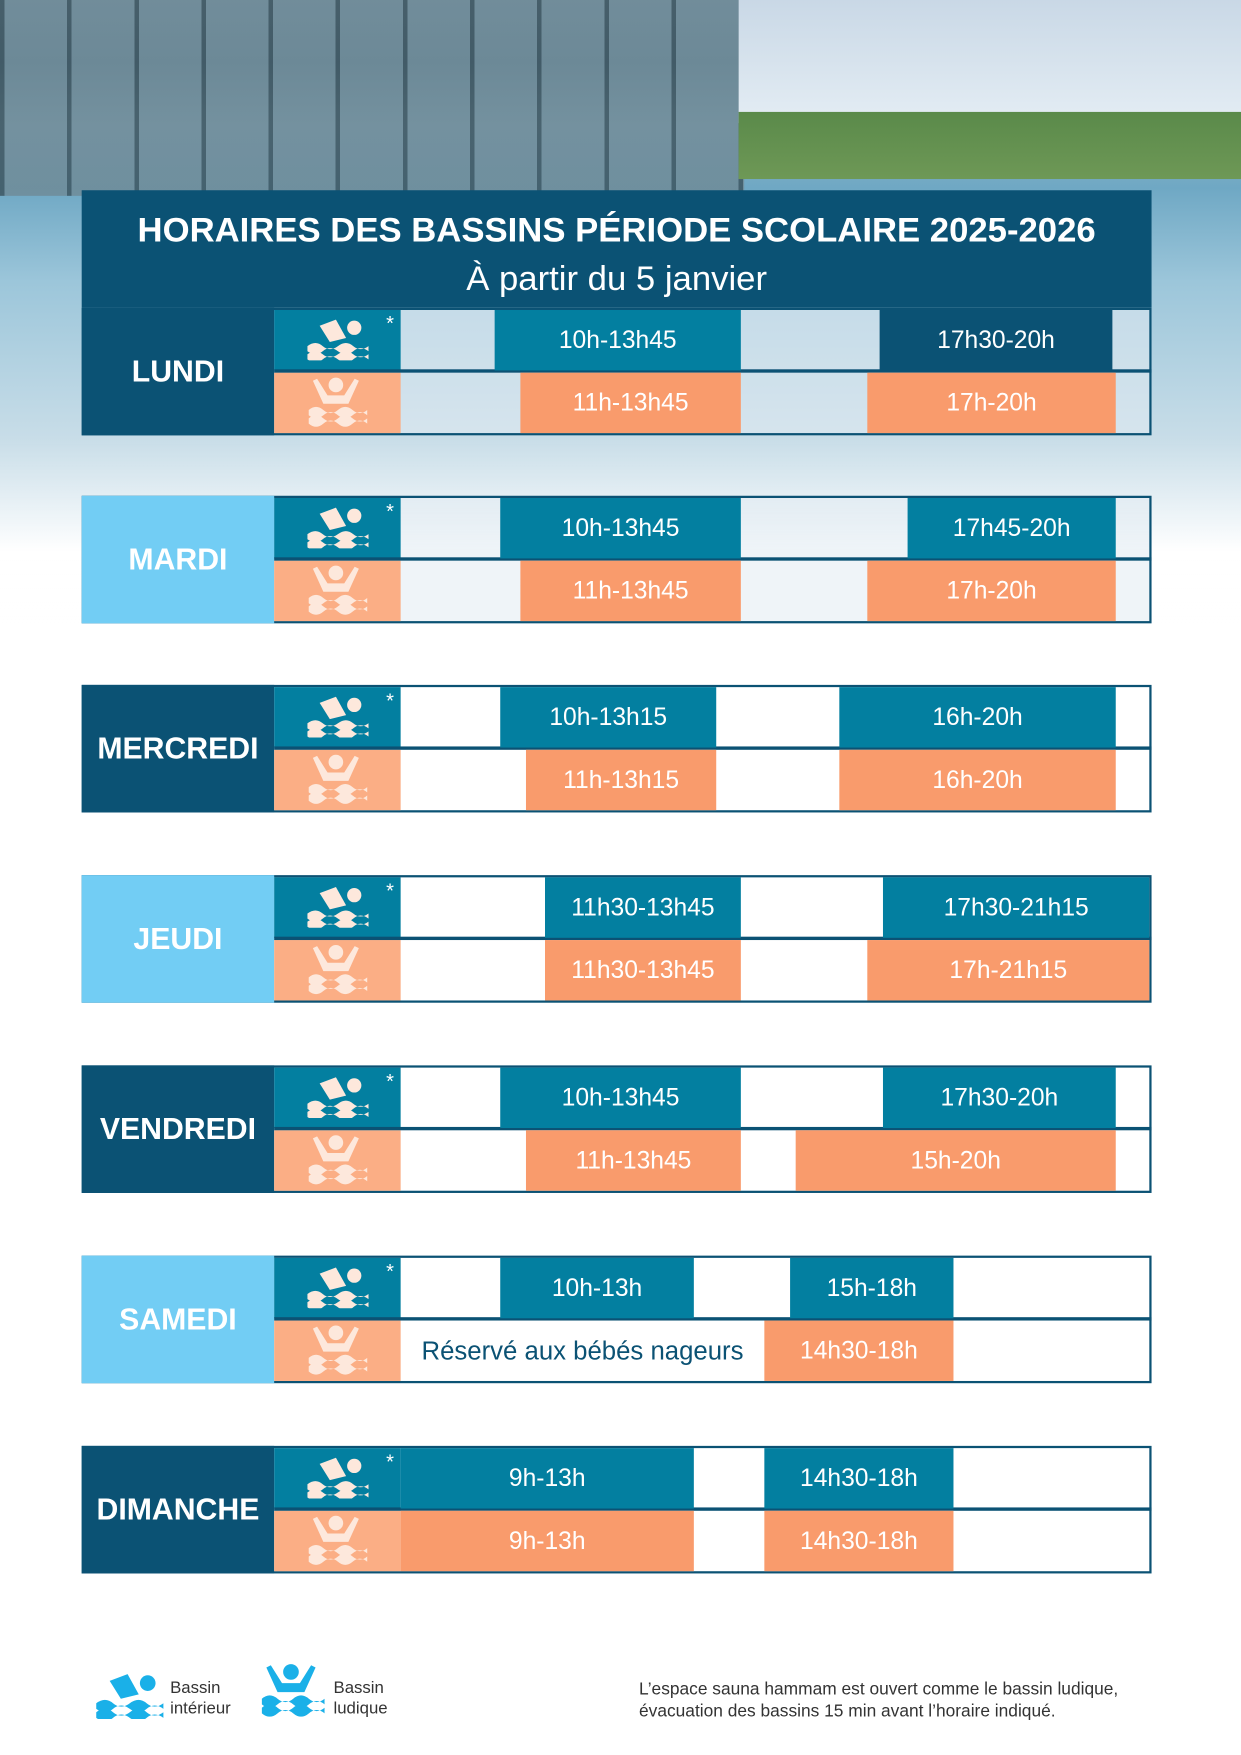 The width and height of the screenshot is (1241, 1755). I want to click on interior-time-slot: 16h-20h, so click(977, 717).